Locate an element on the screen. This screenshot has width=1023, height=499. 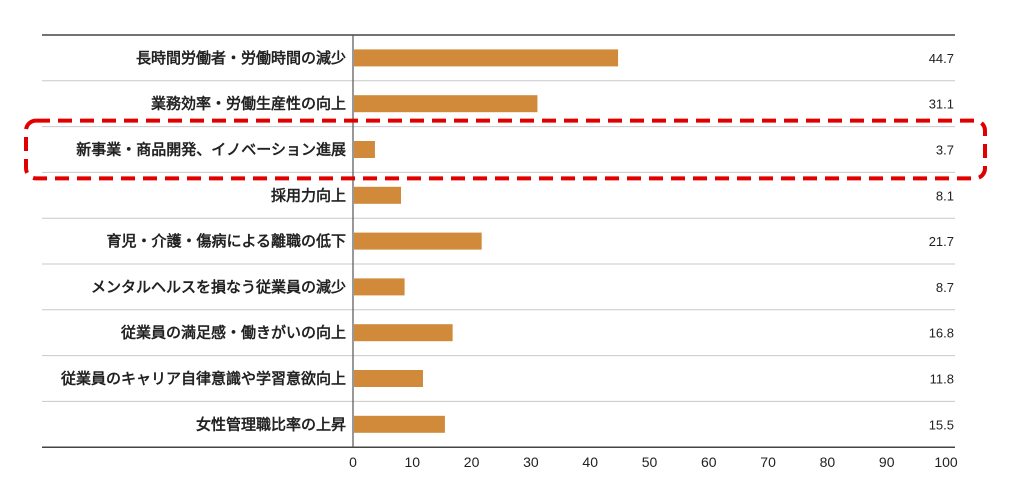
x-tick-label: 60 is located at coordinates (709, 462).